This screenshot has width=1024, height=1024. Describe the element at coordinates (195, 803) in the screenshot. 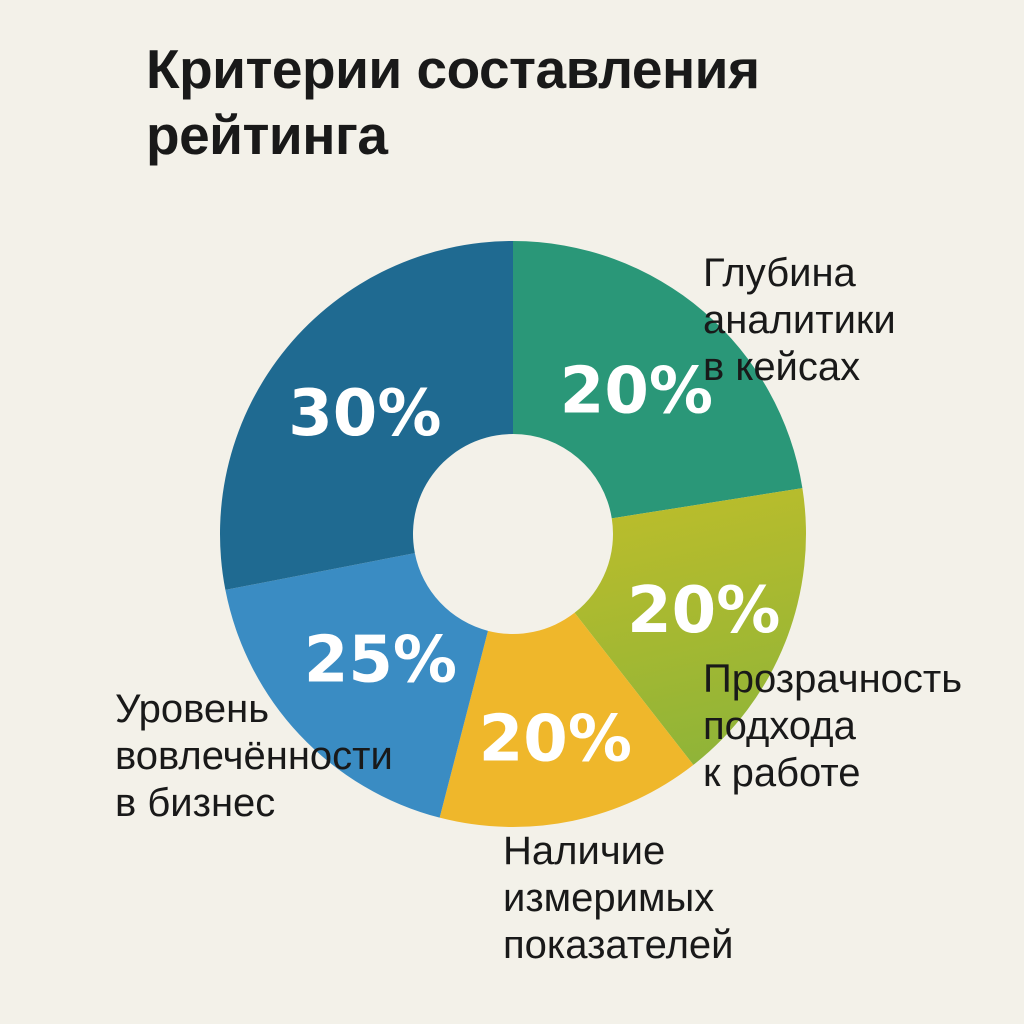

I see `slice-category-label-line: в бизнес` at that location.